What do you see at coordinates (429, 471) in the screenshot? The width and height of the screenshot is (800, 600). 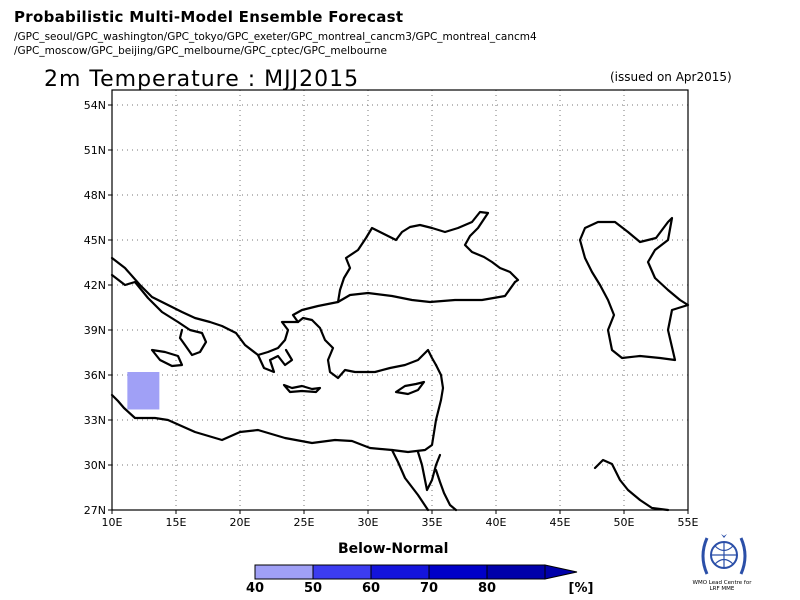 I see `sinai-coastline` at bounding box center [429, 471].